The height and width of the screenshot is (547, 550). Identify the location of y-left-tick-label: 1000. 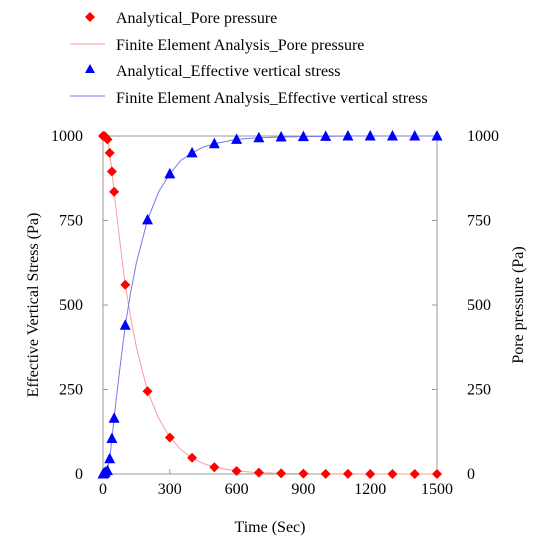
(67, 136).